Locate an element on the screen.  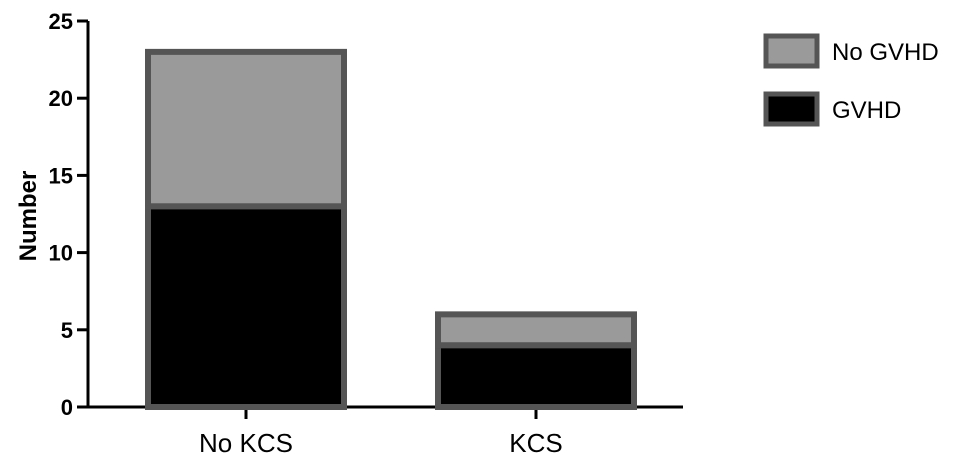
x-tick-label: KCS is located at coordinates (535, 443).